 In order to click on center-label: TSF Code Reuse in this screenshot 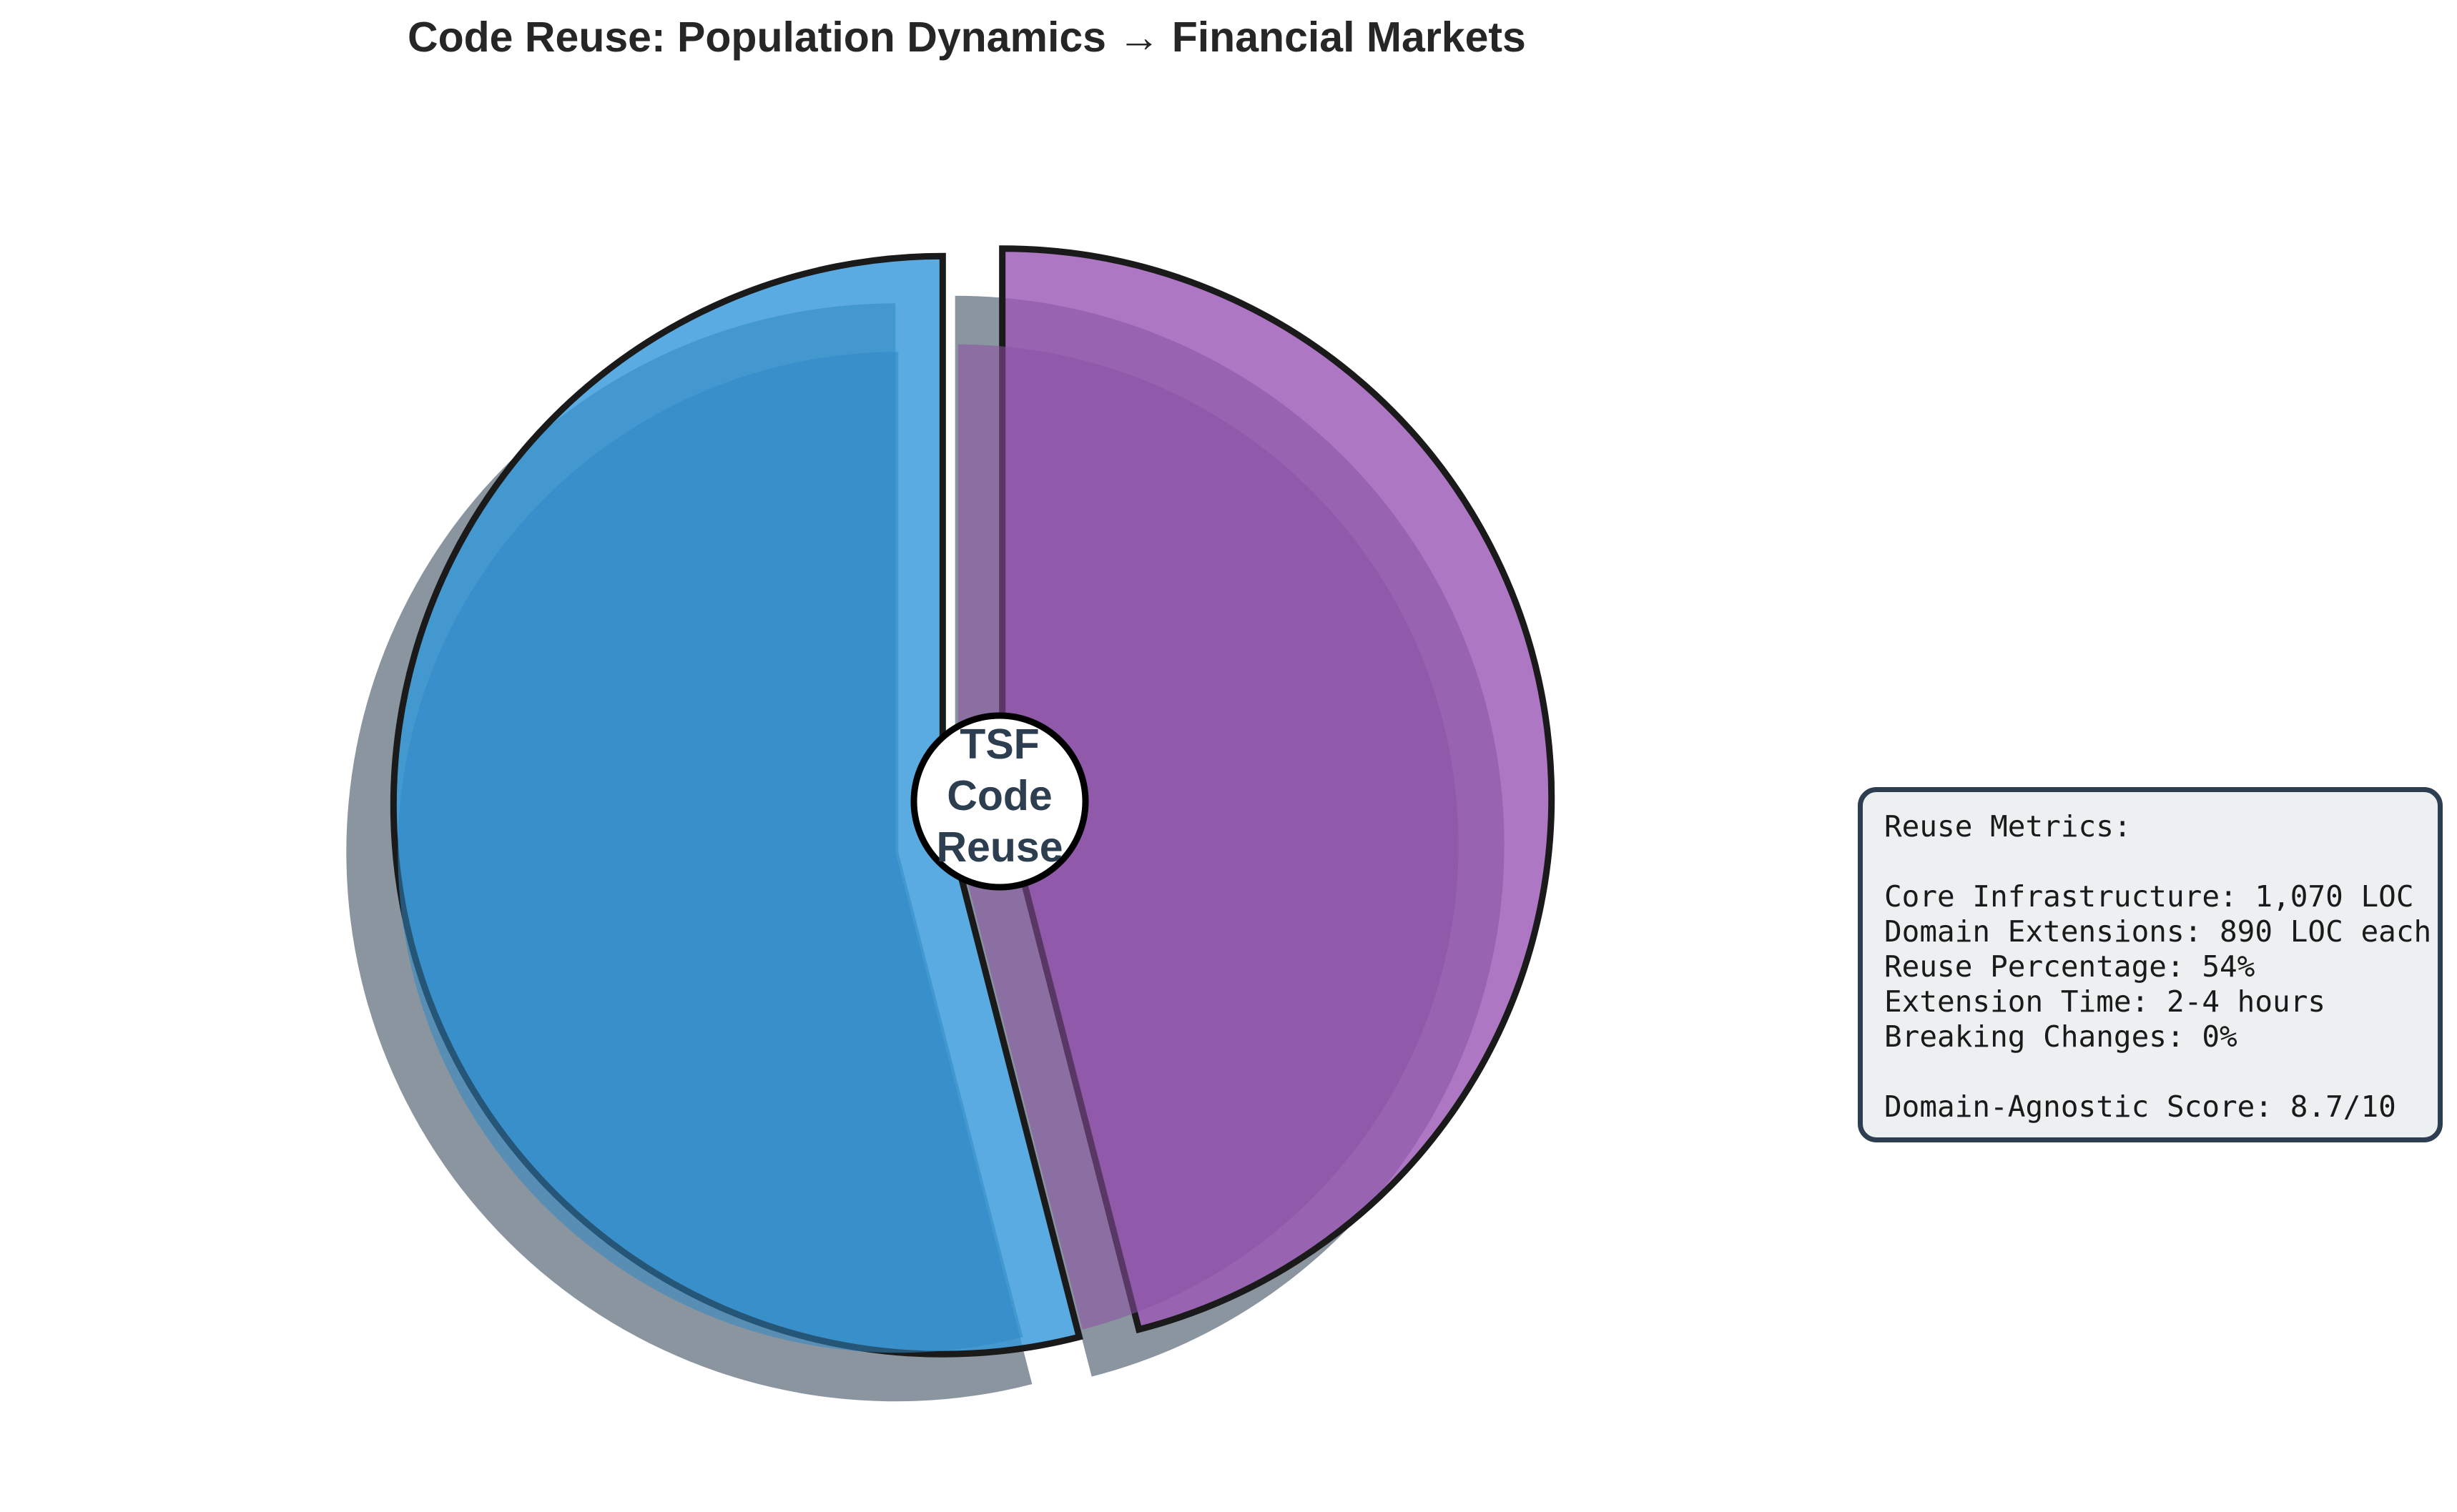, I will do `click(999, 795)`.